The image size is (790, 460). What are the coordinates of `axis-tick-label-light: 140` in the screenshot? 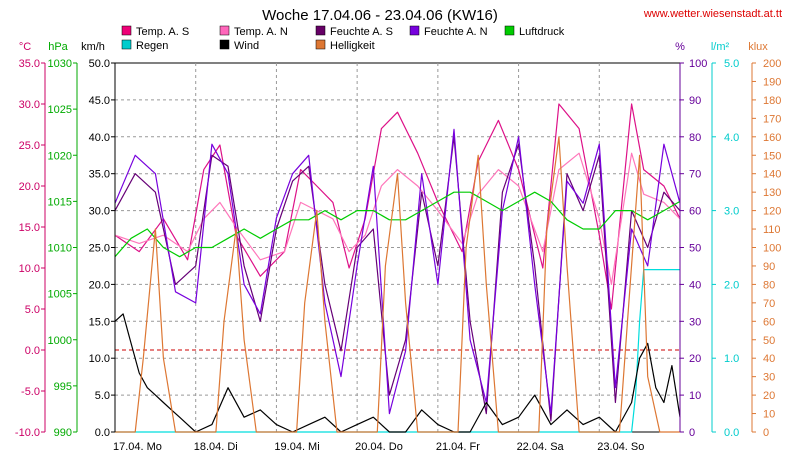 It's located at (772, 175).